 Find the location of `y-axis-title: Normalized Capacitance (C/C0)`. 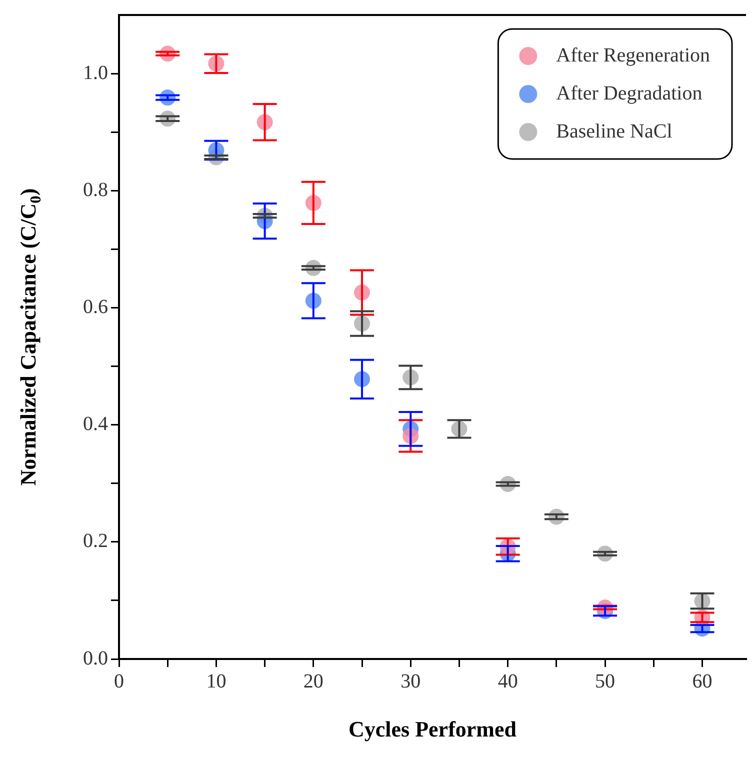

y-axis-title: Normalized Capacitance (C/C0) is located at coordinates (30, 337).